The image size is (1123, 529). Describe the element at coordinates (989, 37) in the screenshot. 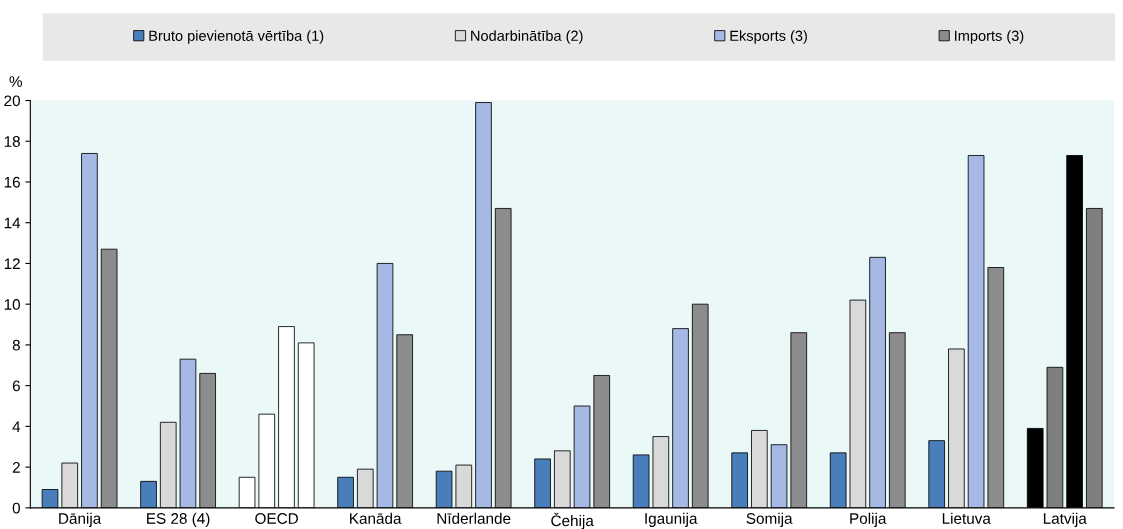

I see `legend-label: Imports (3)` at that location.